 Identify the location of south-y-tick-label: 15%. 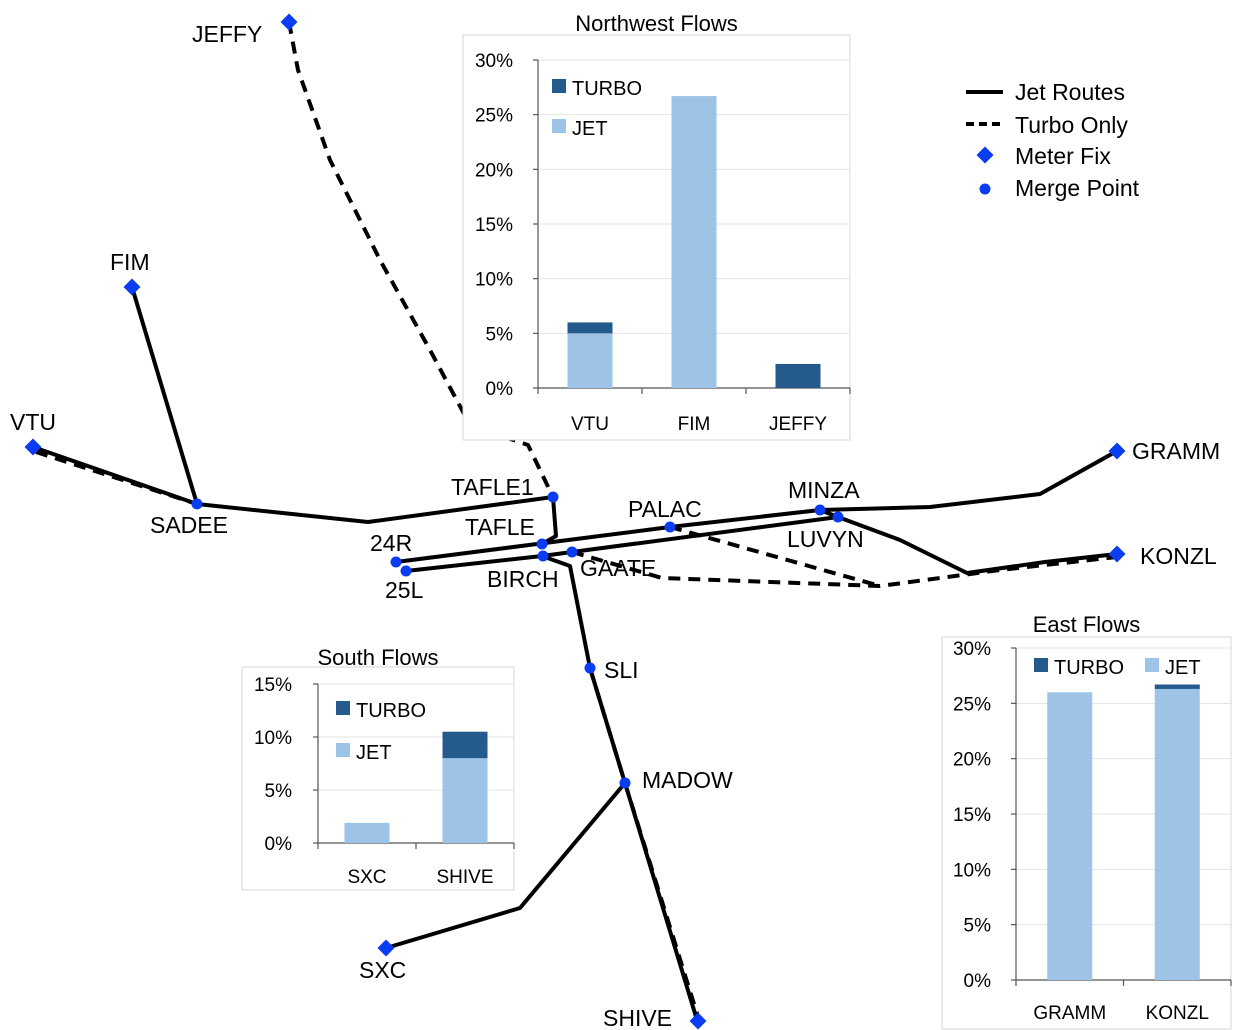
(273, 685).